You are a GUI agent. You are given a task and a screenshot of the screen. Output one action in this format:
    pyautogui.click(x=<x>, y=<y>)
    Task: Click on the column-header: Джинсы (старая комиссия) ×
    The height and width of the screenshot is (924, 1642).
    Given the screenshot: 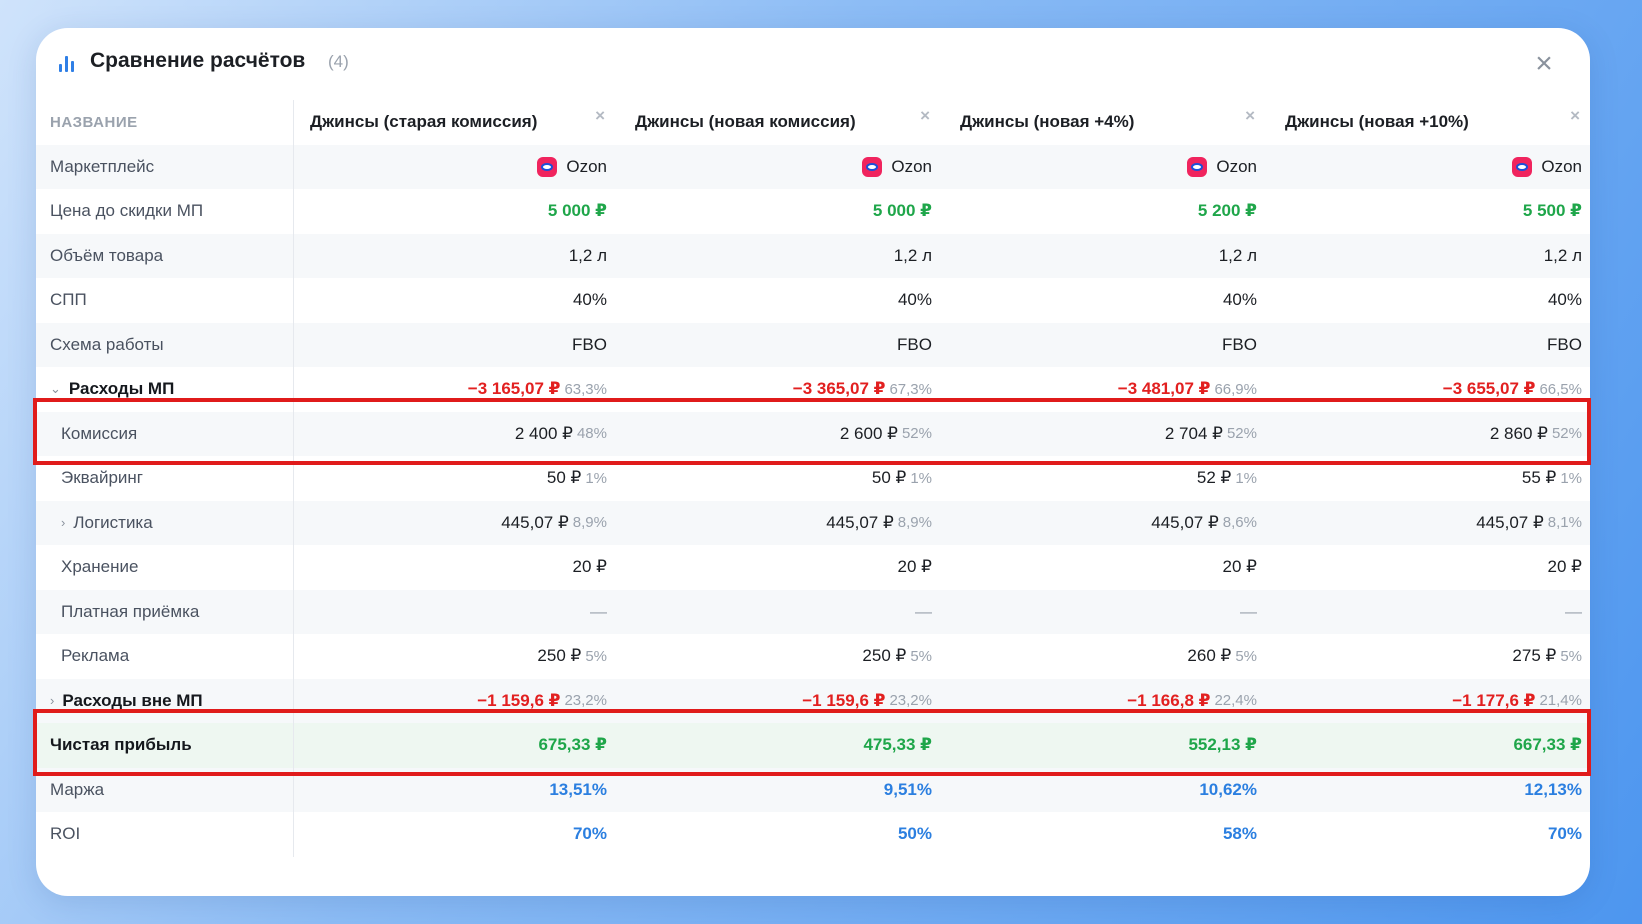 What is the action you would take?
    pyautogui.click(x=456, y=122)
    